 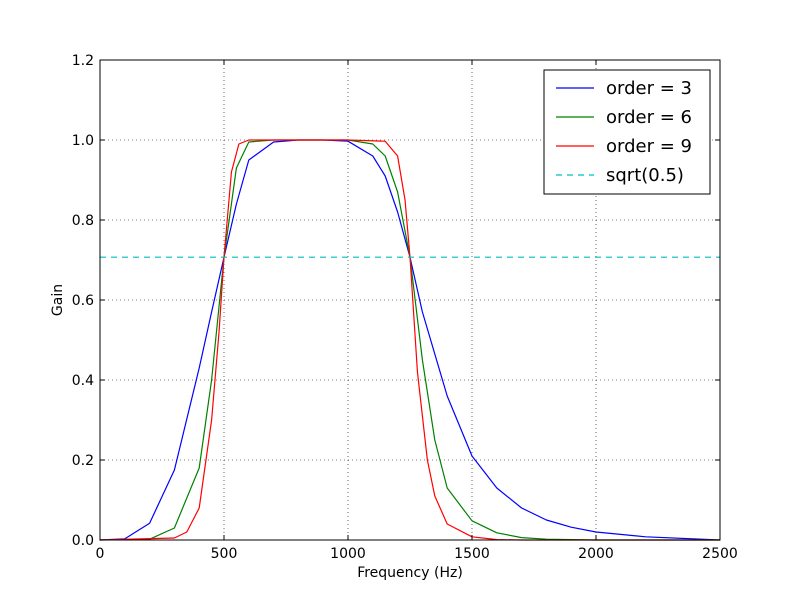 What do you see at coordinates (83, 381) in the screenshot?
I see `y-tick-label: 0.4` at bounding box center [83, 381].